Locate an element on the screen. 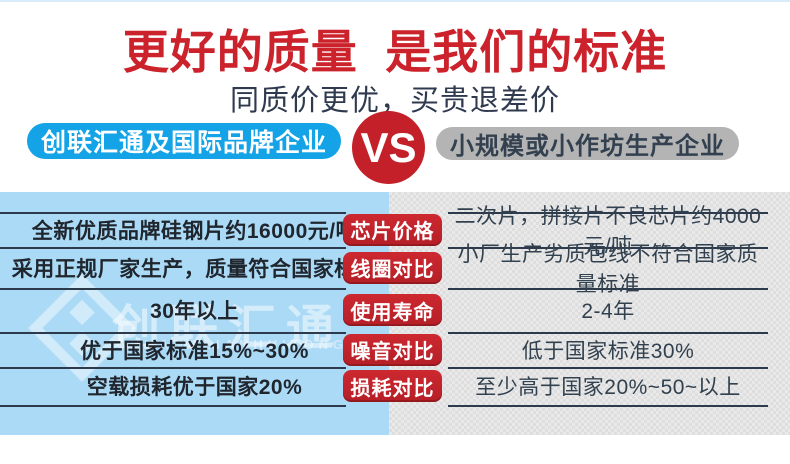  top-accent-line is located at coordinates (395, 1).